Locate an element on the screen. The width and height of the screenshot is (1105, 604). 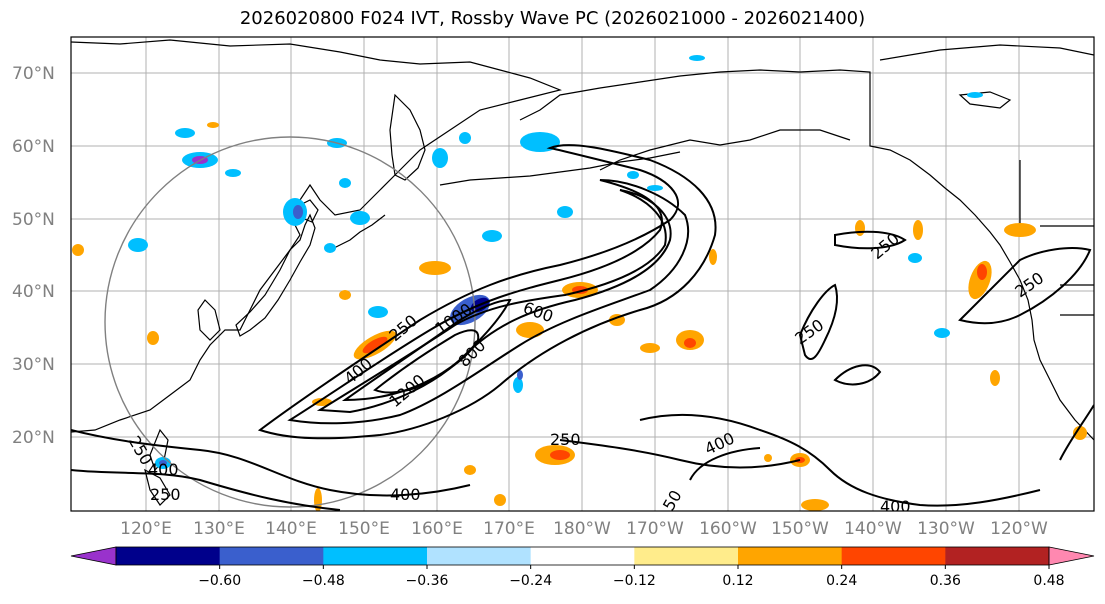
colorbar-tick-label: 0.36 is located at coordinates (945, 581).